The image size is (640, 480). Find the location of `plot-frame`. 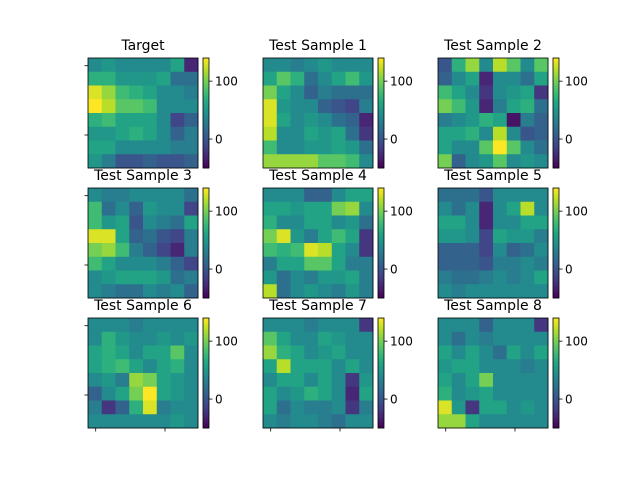

plot-frame is located at coordinates (318, 113).